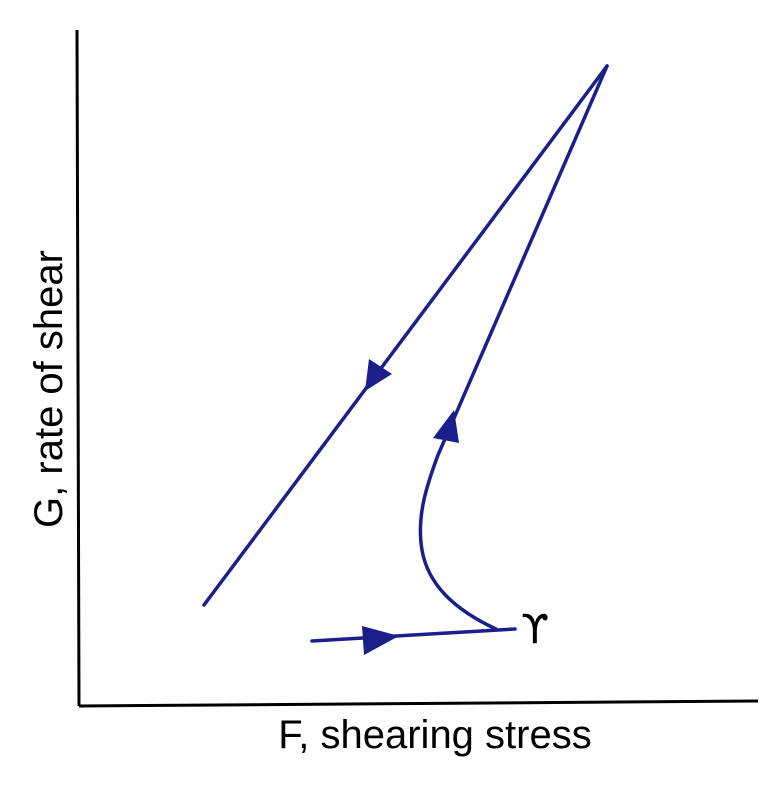 This screenshot has height=793, width=784. What do you see at coordinates (378, 375) in the screenshot?
I see `arrow-down-left-icon` at bounding box center [378, 375].